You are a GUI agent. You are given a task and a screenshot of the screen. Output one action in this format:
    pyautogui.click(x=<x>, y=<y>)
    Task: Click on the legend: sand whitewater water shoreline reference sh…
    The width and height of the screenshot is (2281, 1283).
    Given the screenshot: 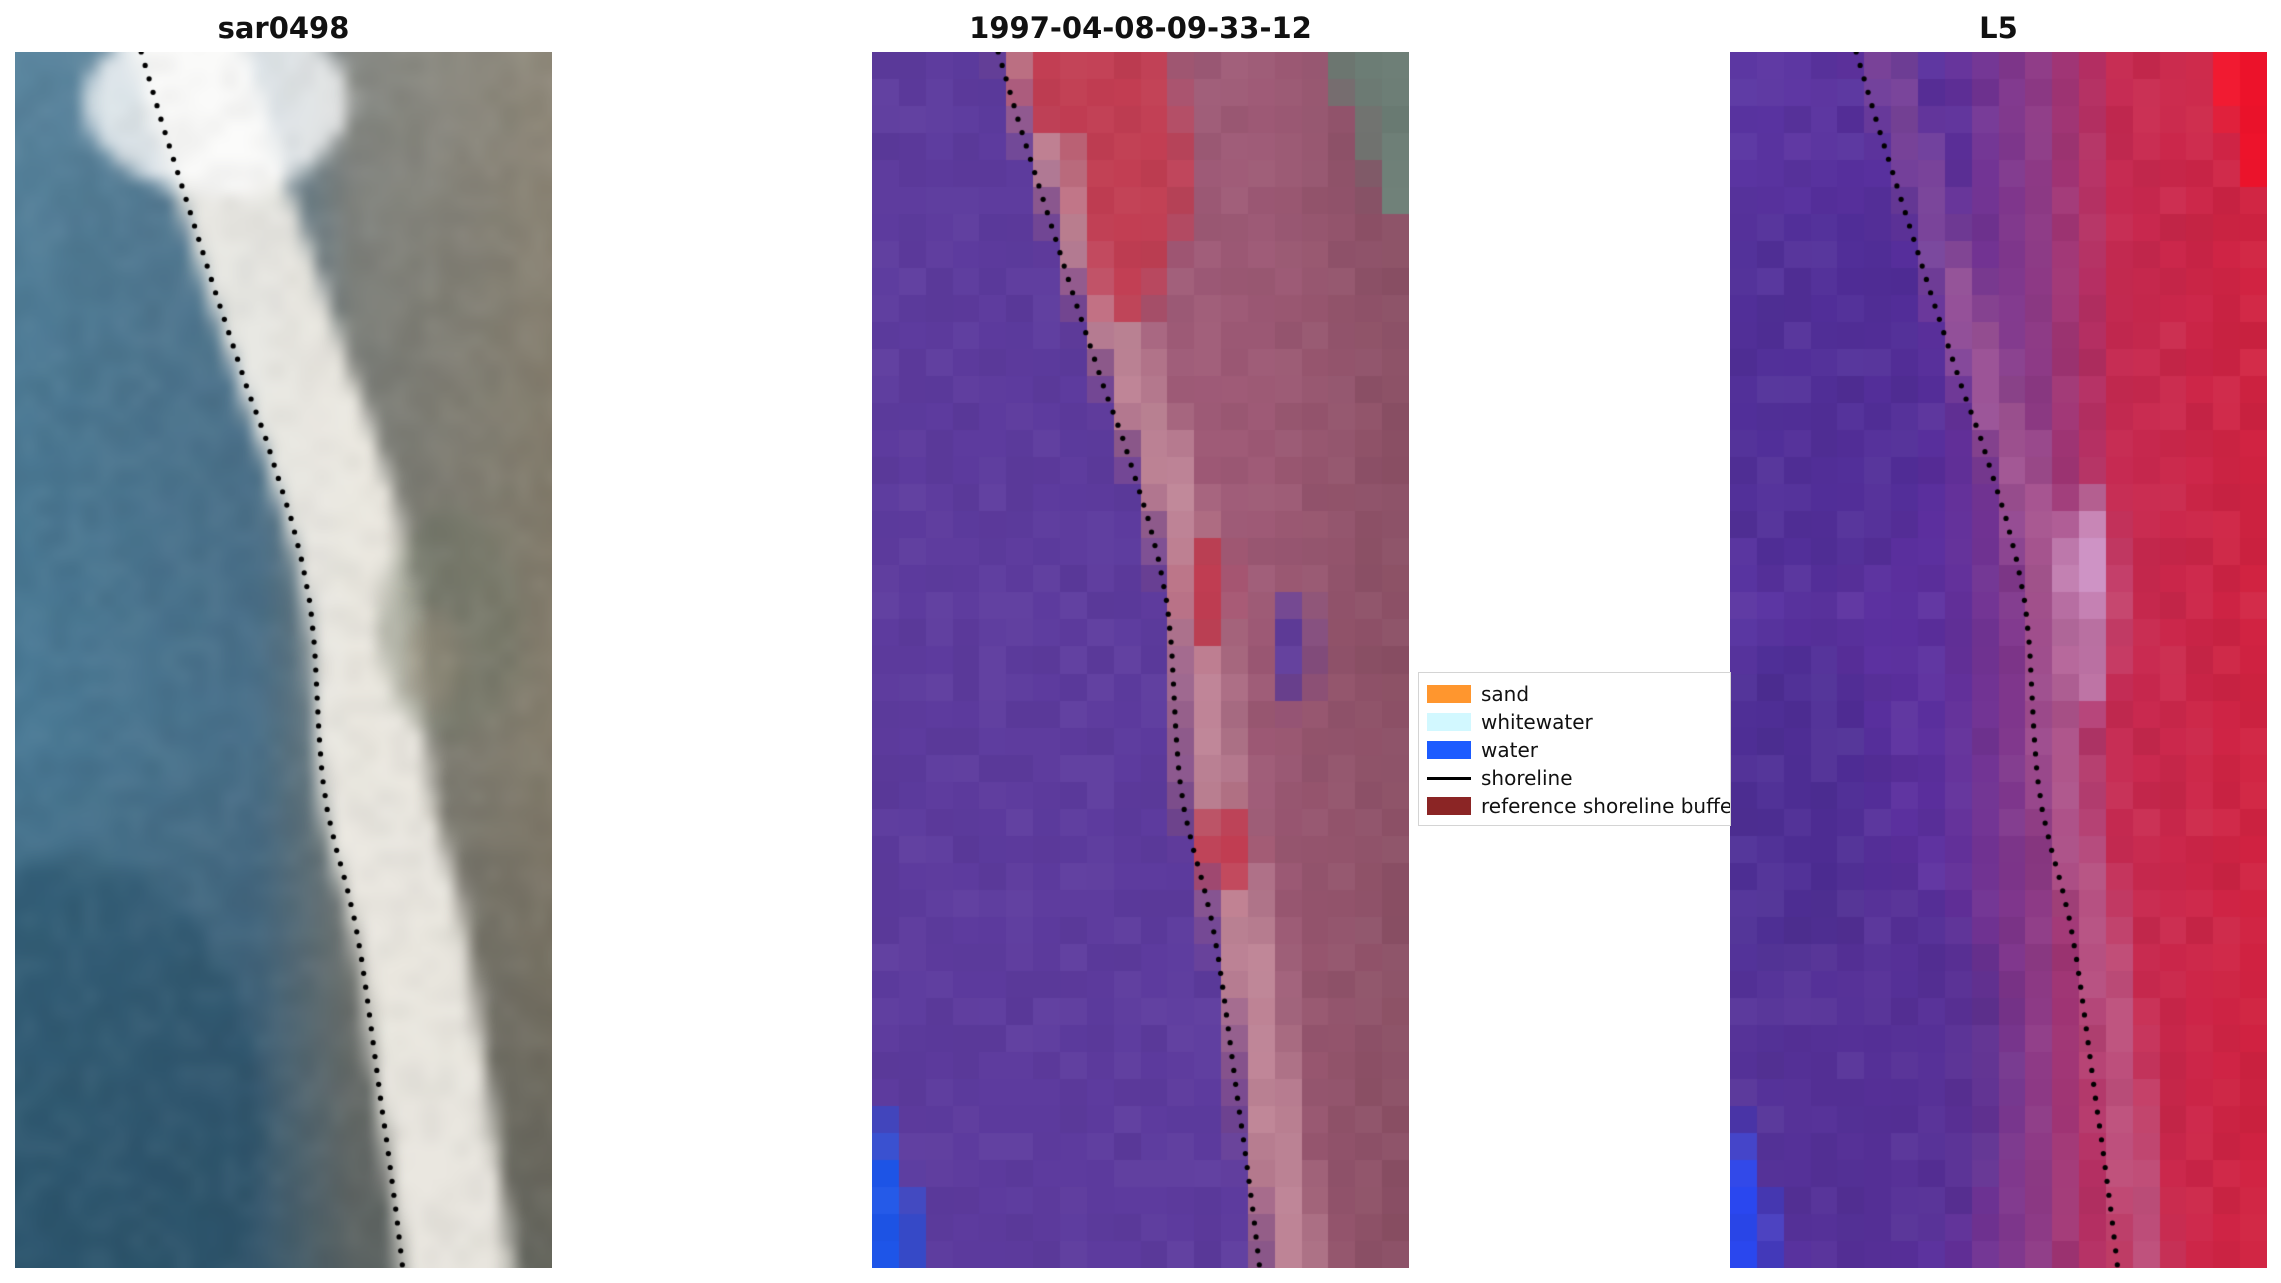 What is the action you would take?
    pyautogui.click(x=1574, y=749)
    